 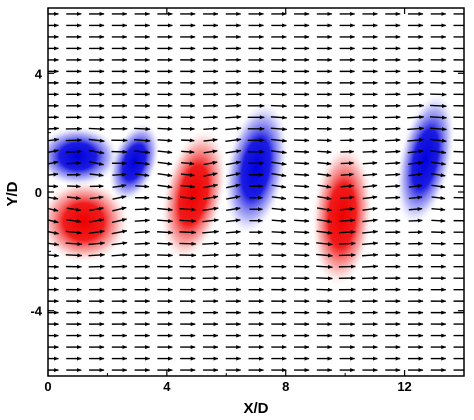 What do you see at coordinates (255, 408) in the screenshot?
I see `x-axis-title: X/D` at bounding box center [255, 408].